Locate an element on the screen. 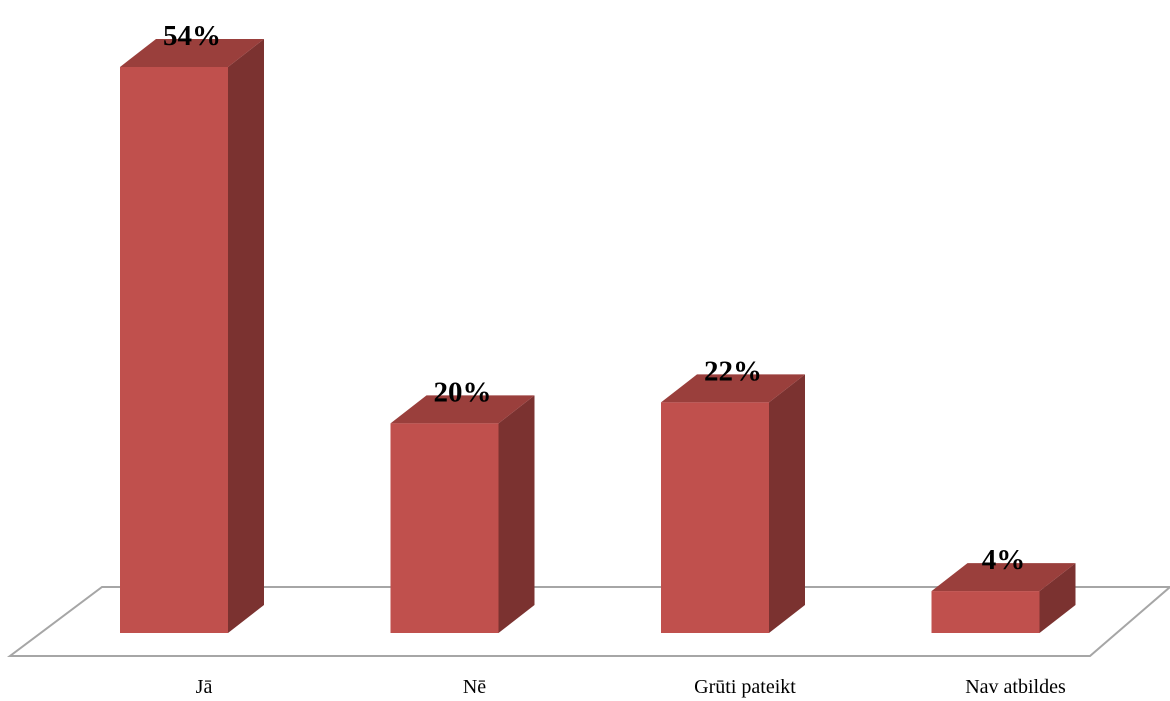  bar-nav-atbildes is located at coordinates (1003, 598).